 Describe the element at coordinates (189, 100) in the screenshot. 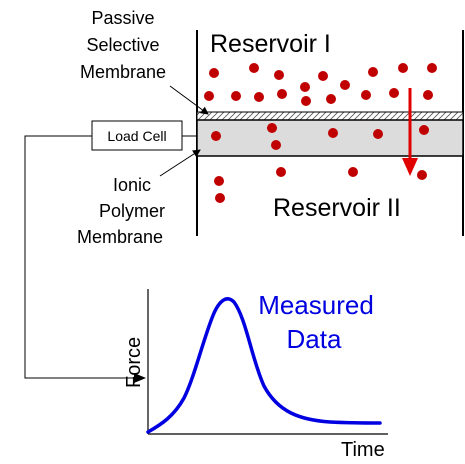

I see `passive-membrane-leader` at that location.